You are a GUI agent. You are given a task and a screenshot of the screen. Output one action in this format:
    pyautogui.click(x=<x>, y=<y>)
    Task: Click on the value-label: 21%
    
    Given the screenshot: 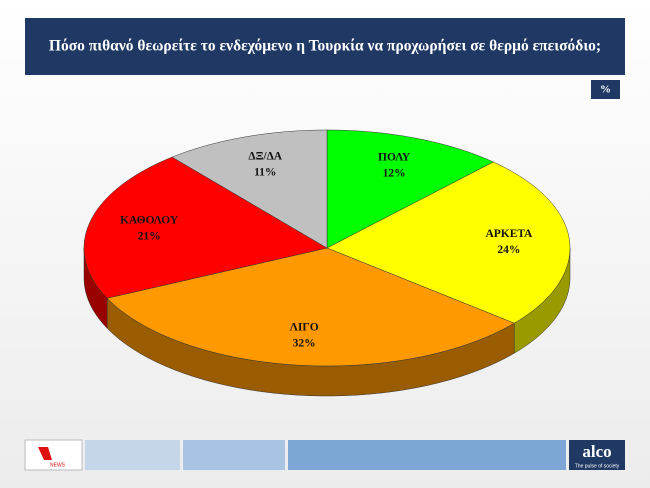 What is the action you would take?
    pyautogui.click(x=149, y=236)
    